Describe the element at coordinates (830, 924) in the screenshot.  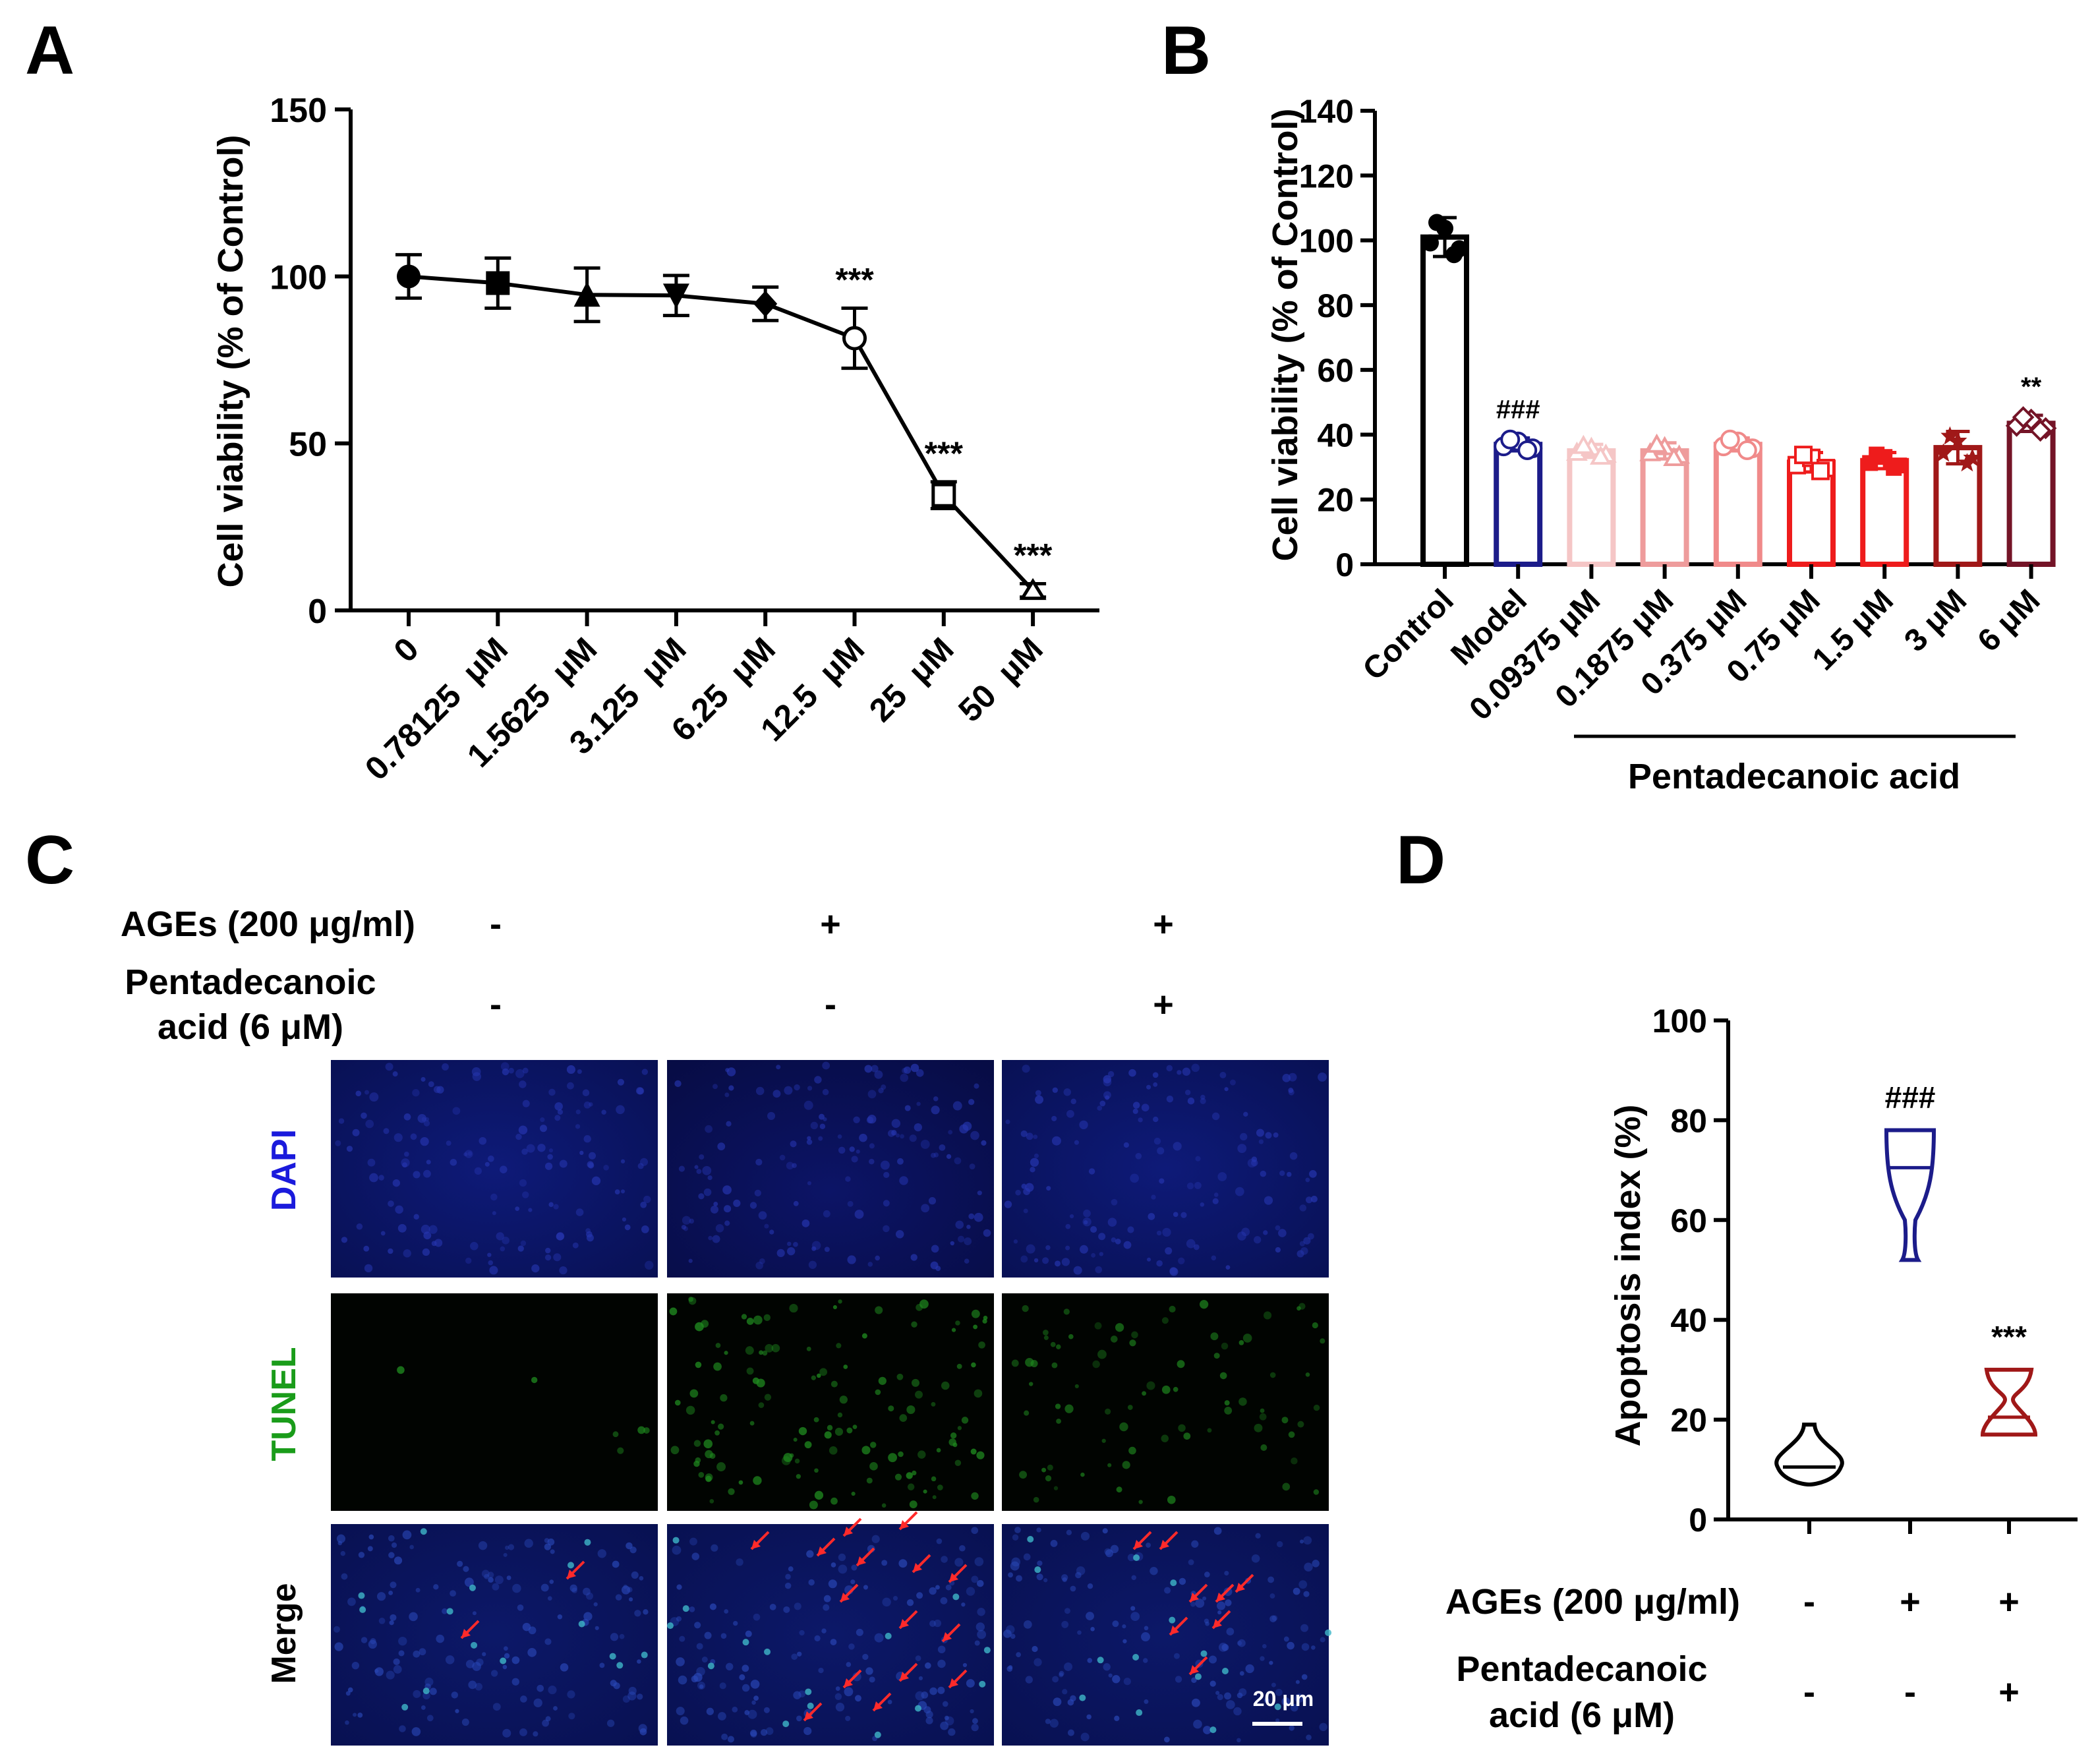
I see `panel-c-ages-mark-2: +` at that location.